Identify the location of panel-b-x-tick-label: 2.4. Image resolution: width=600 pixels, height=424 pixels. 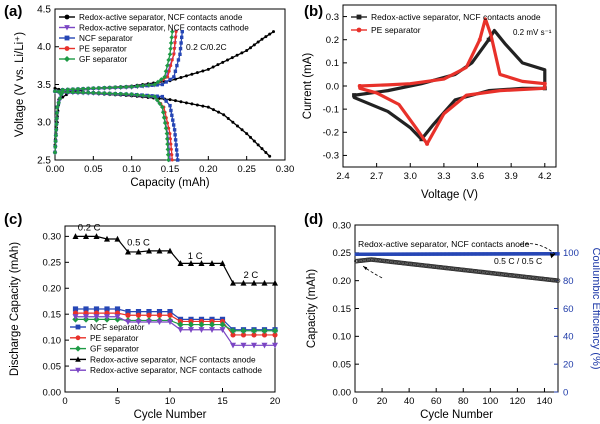
(342, 176).